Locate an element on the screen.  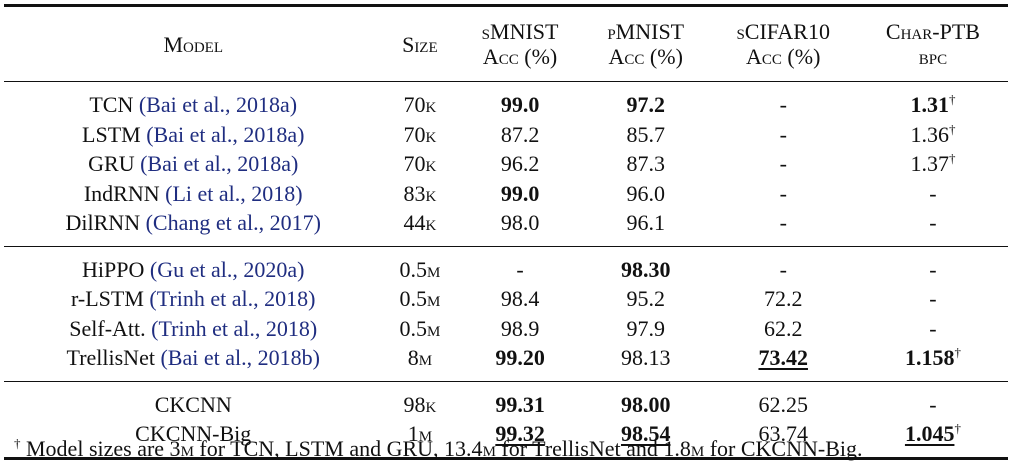
model-cell: GRU (Bai et al., 2018a) is located at coordinates (193, 164).